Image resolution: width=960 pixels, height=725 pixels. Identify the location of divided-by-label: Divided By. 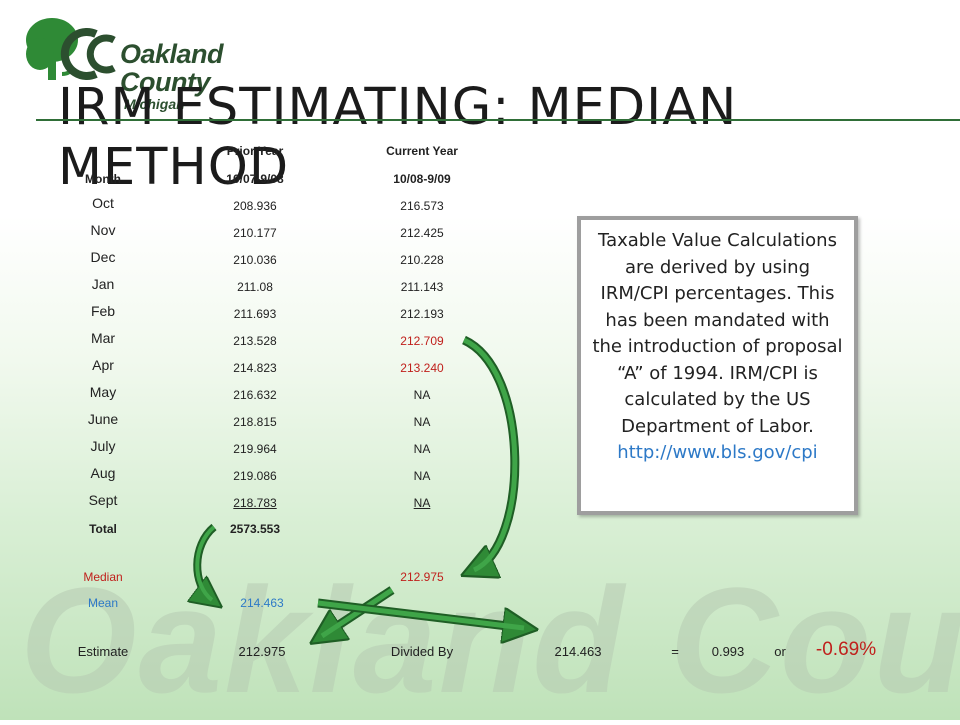
(422, 651).